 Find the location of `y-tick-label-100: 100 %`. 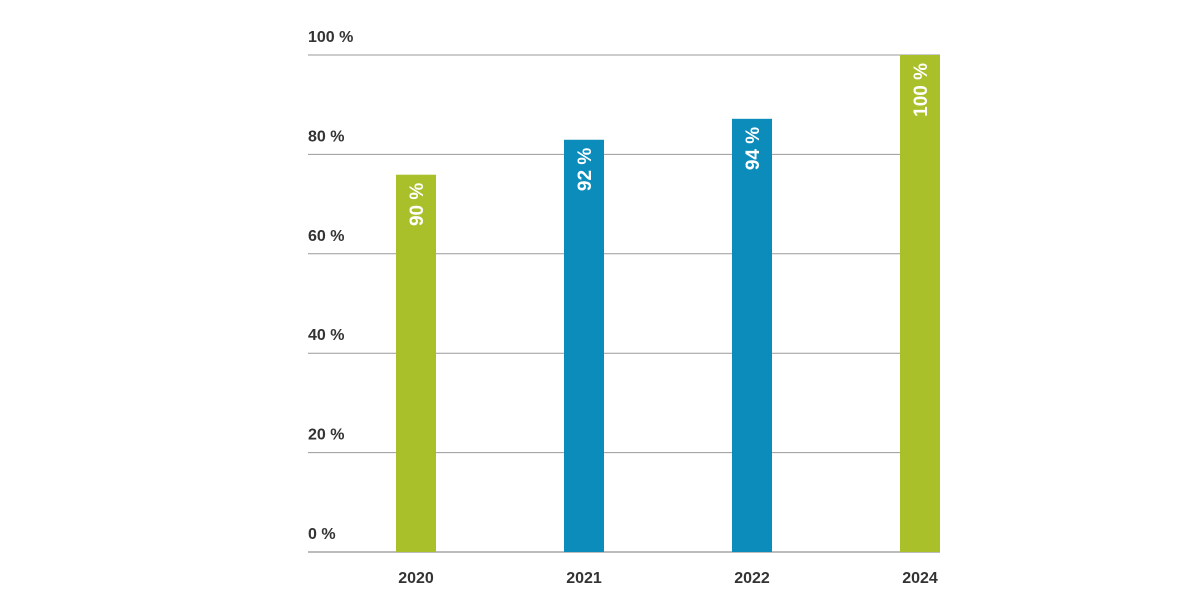

y-tick-label-100: 100 % is located at coordinates (330, 37).